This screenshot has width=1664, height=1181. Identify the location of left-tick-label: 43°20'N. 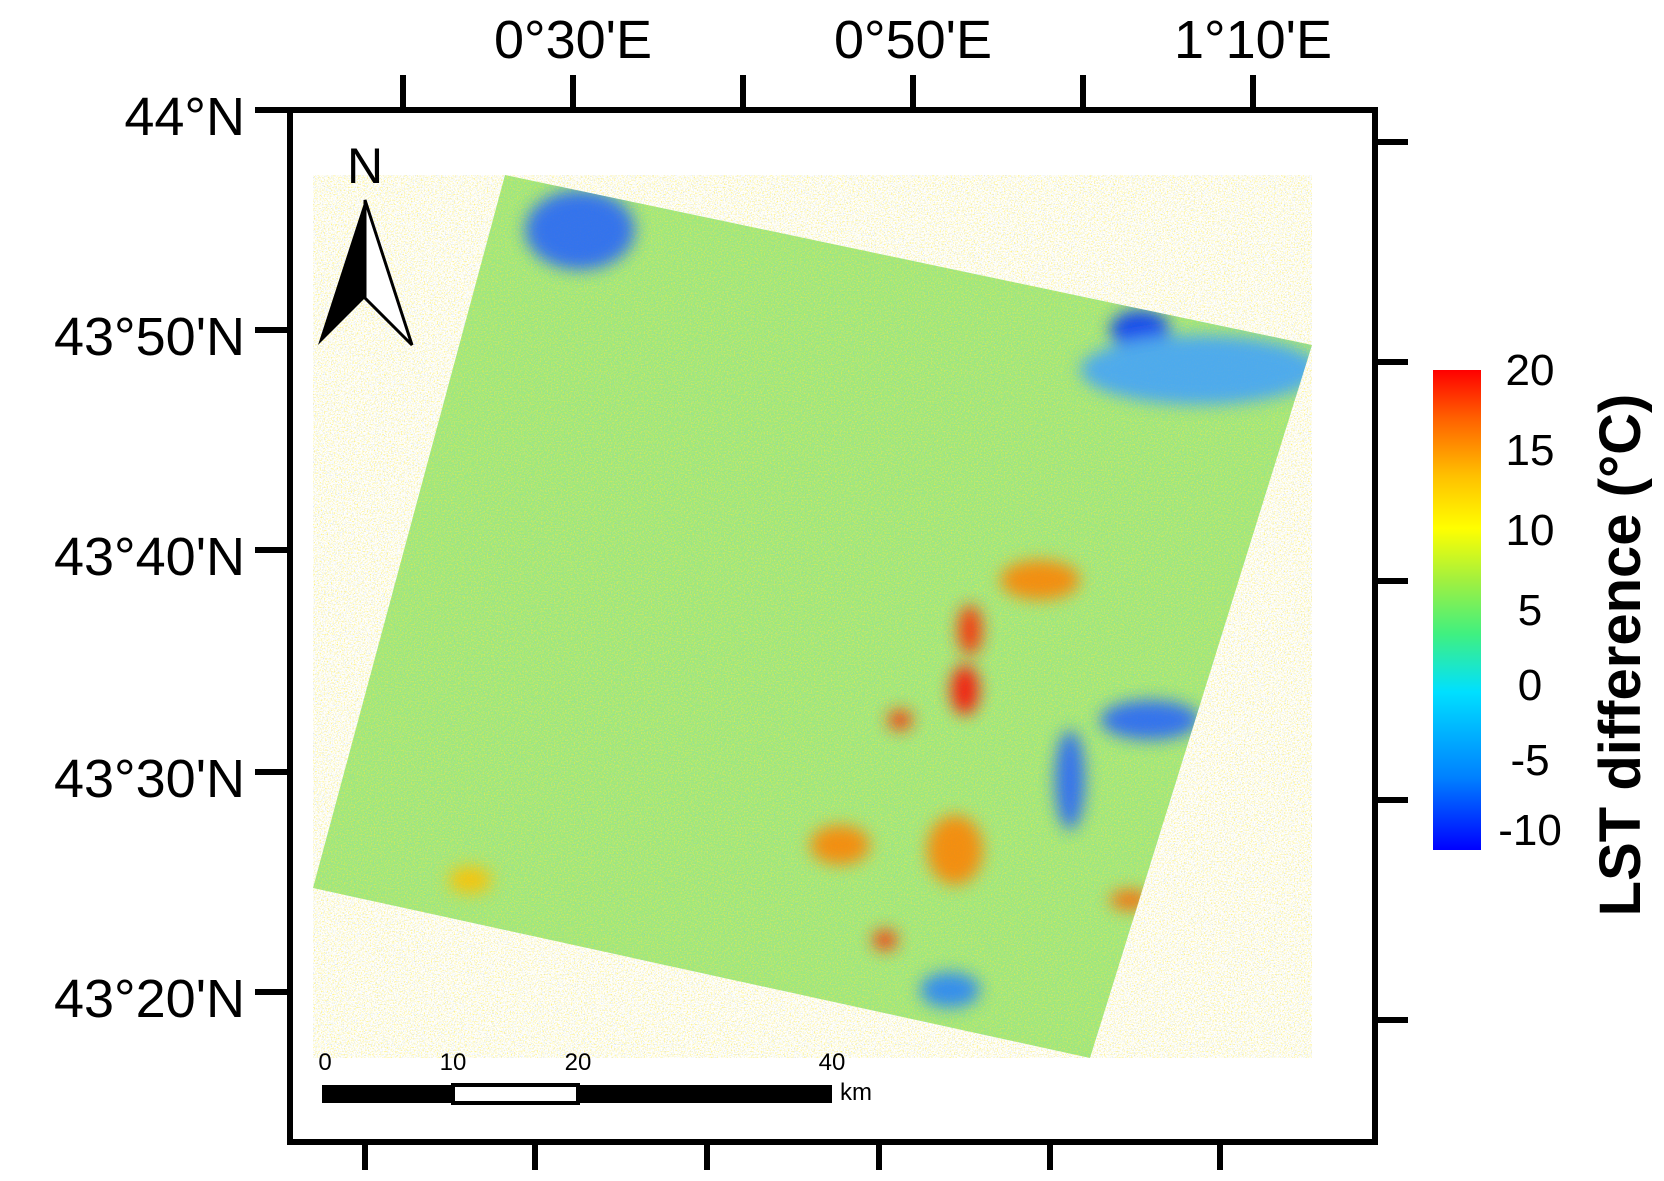
(149, 999).